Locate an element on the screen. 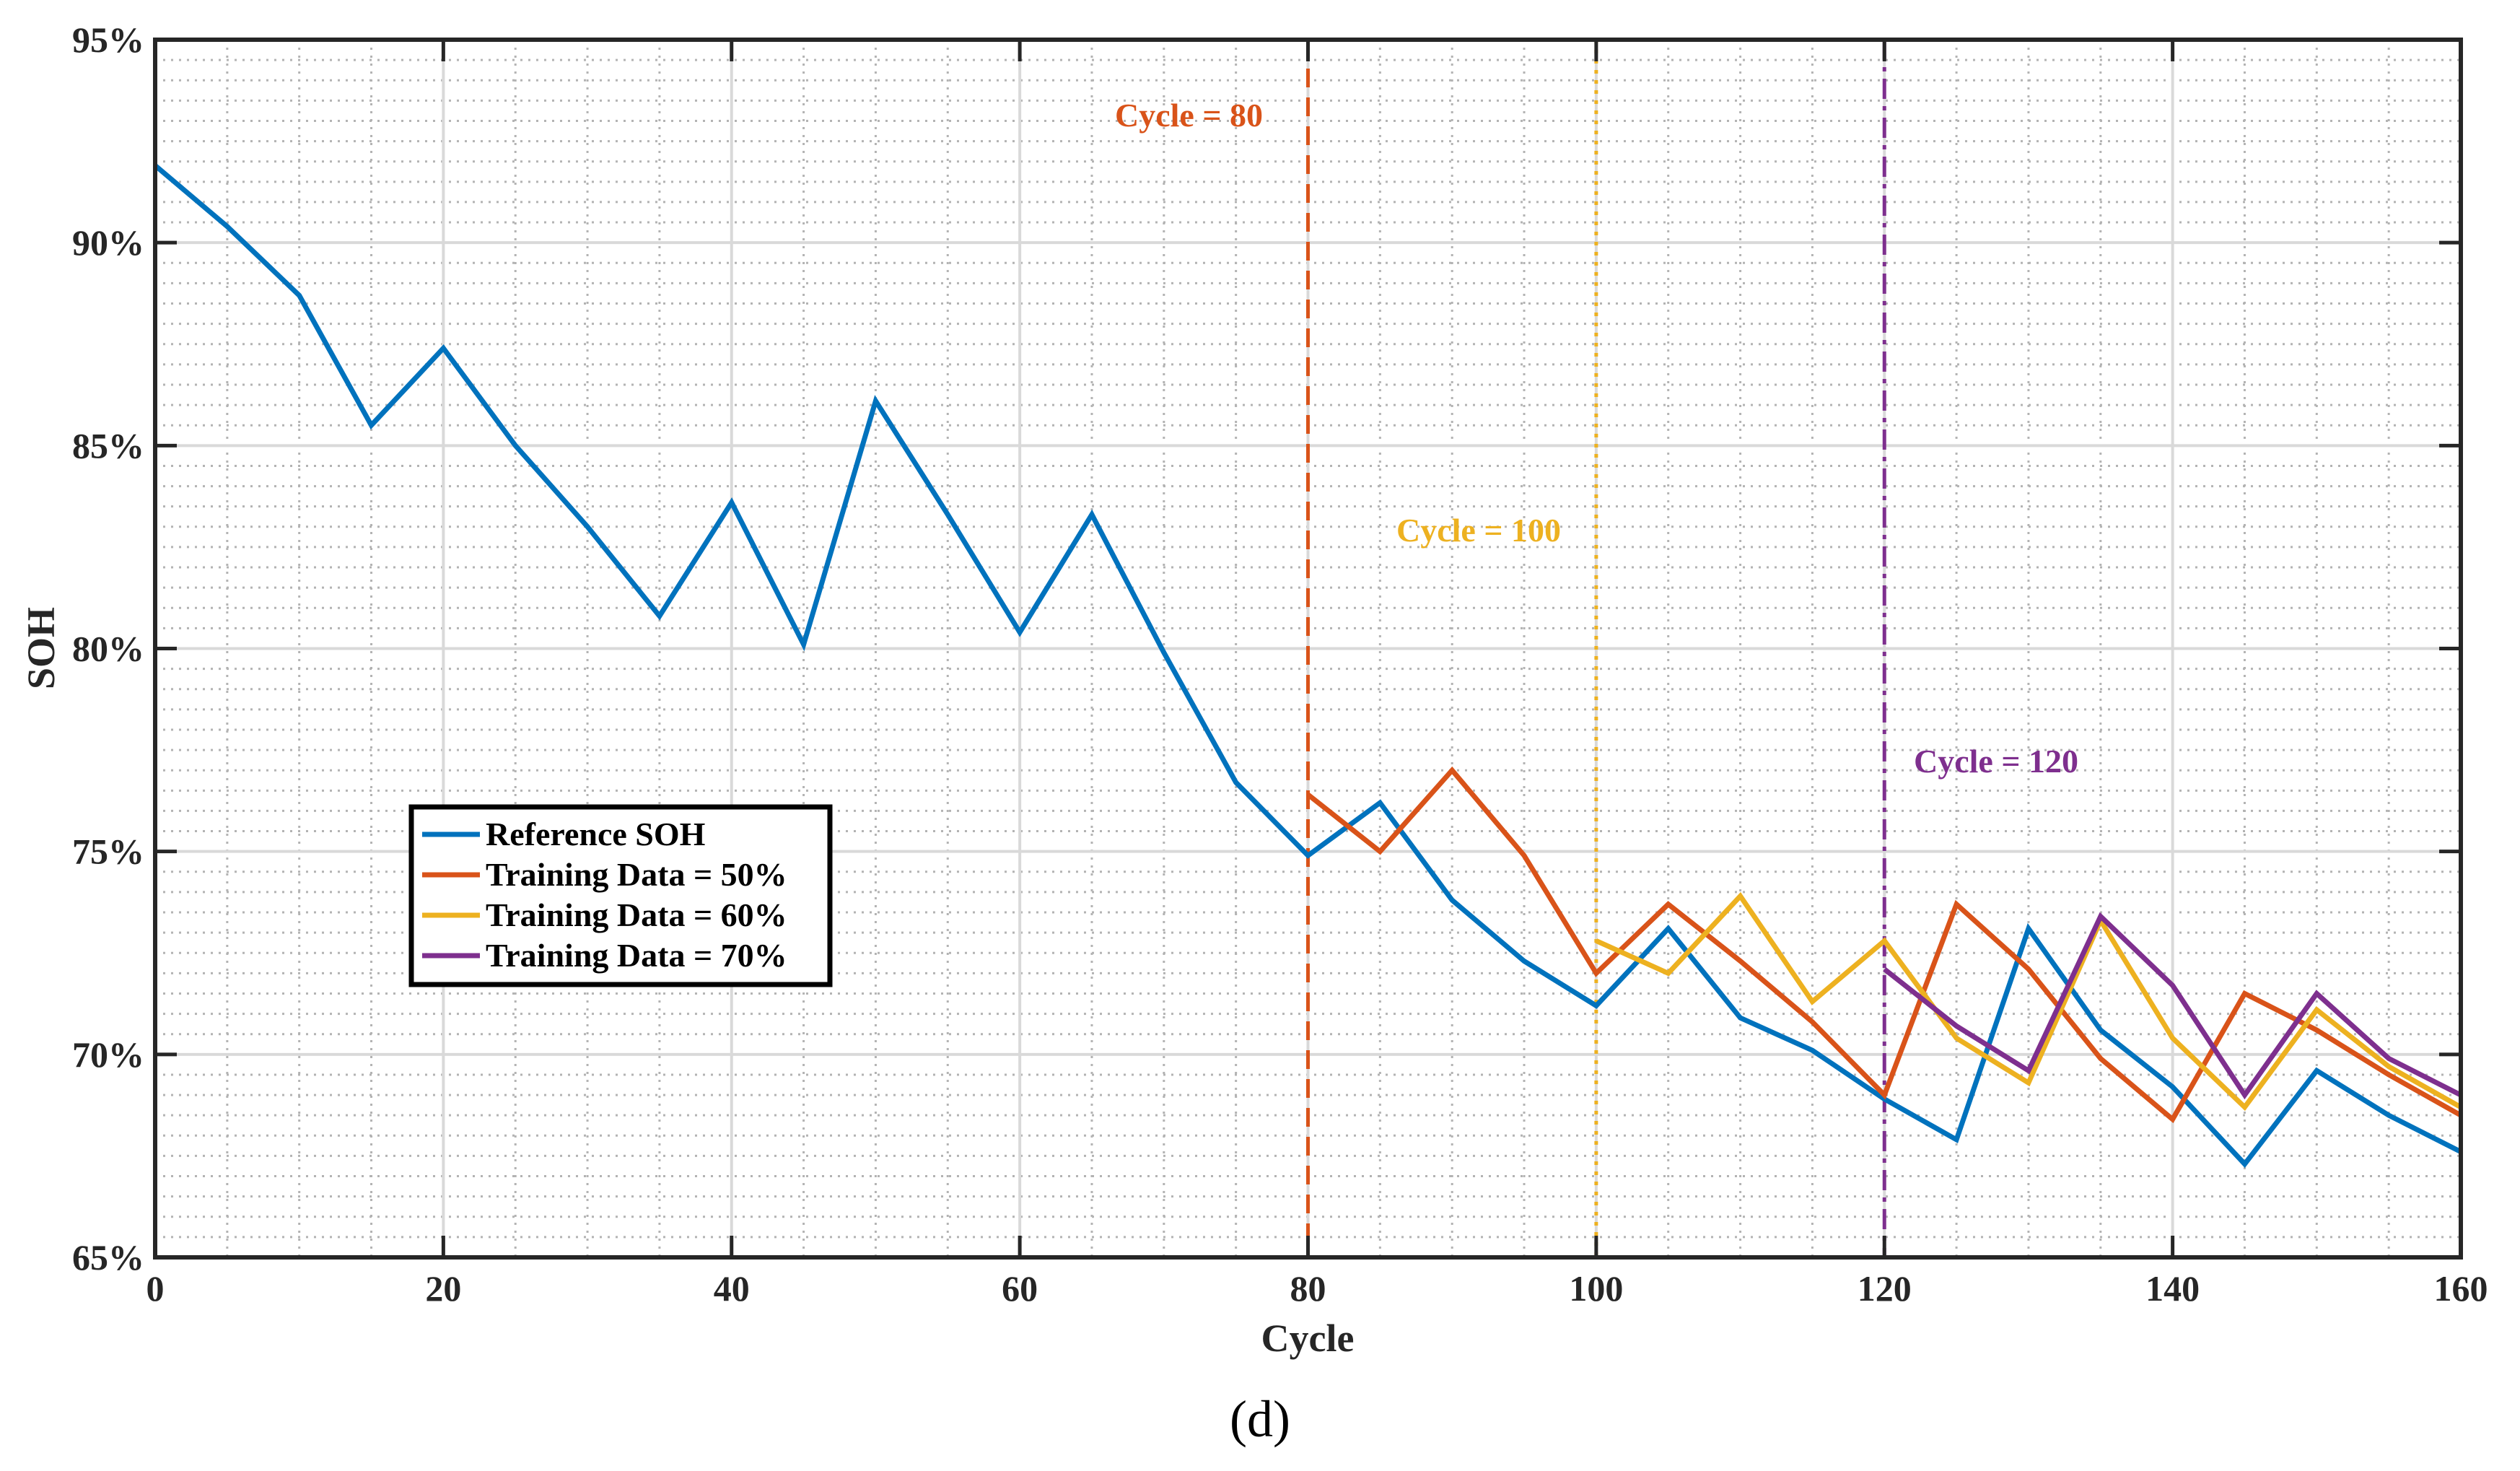 The height and width of the screenshot is (1471, 2520). y-axis-title: SOH is located at coordinates (41, 648).